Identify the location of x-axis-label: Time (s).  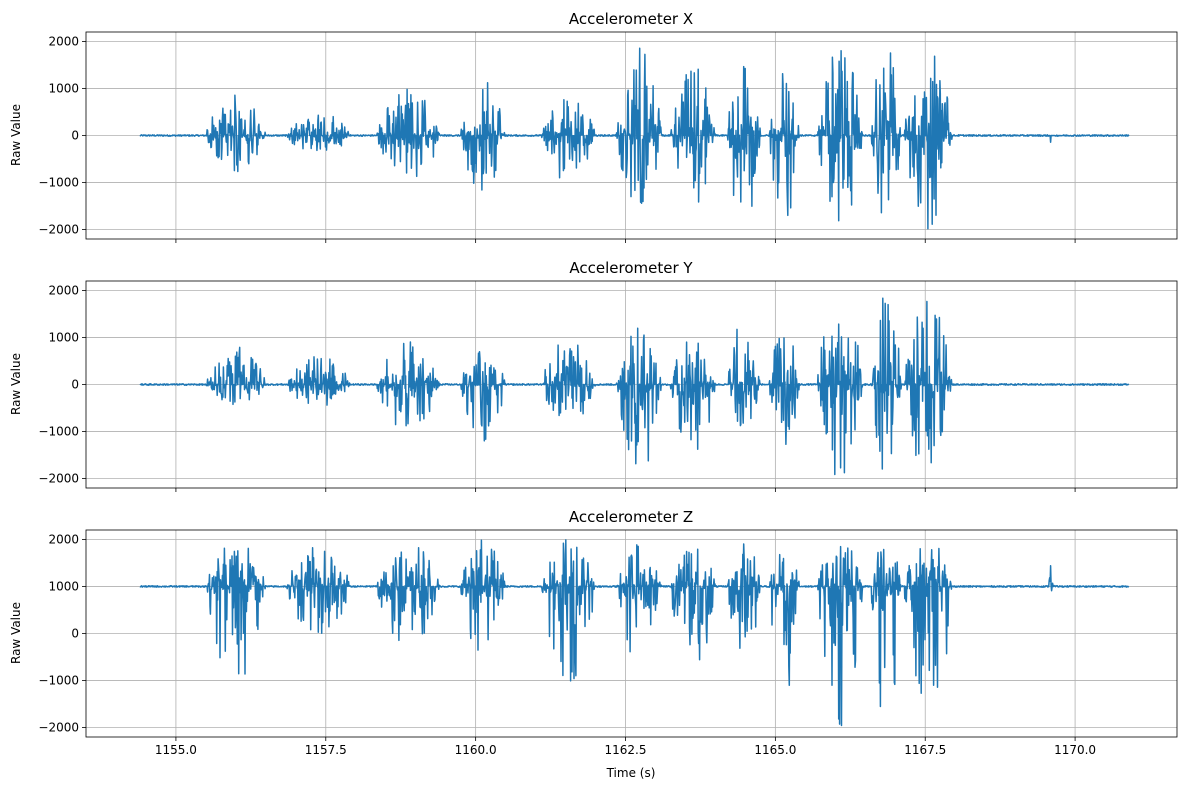
(631, 773).